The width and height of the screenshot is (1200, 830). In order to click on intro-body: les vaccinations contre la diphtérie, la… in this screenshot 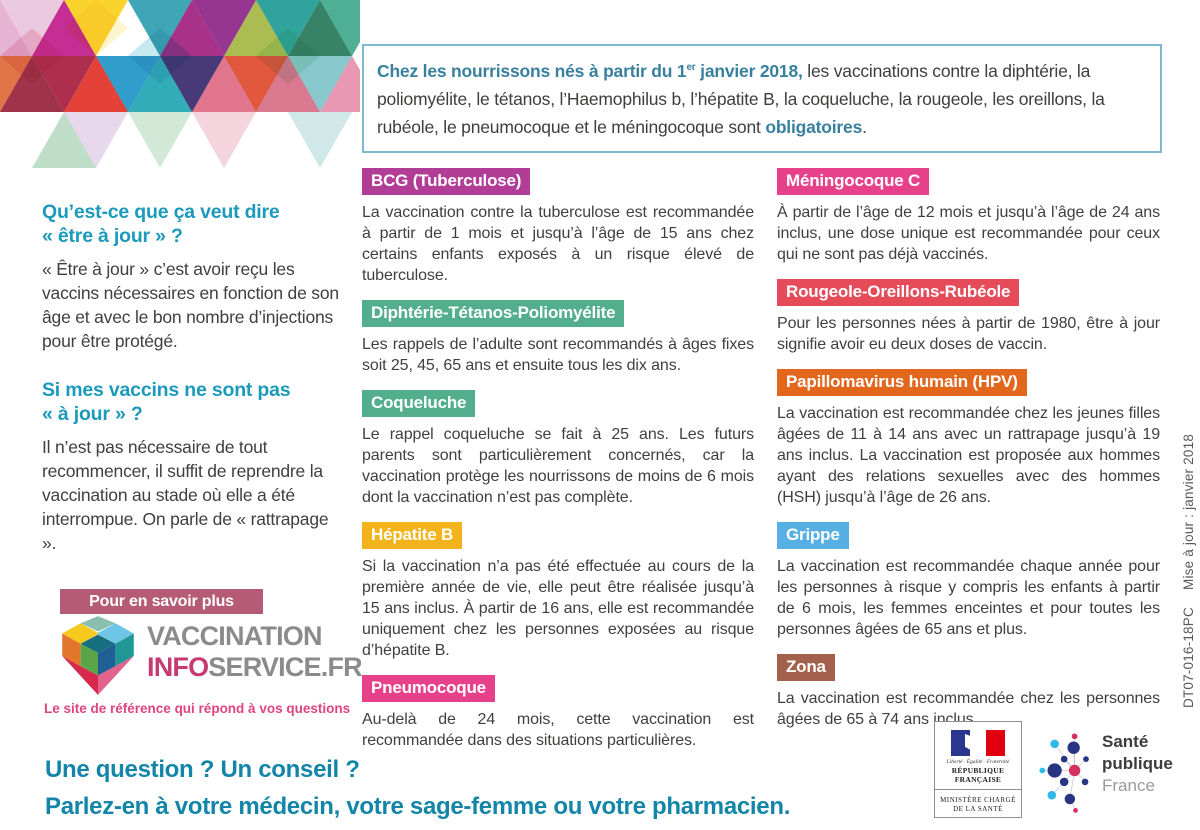, I will do `click(741, 98)`.